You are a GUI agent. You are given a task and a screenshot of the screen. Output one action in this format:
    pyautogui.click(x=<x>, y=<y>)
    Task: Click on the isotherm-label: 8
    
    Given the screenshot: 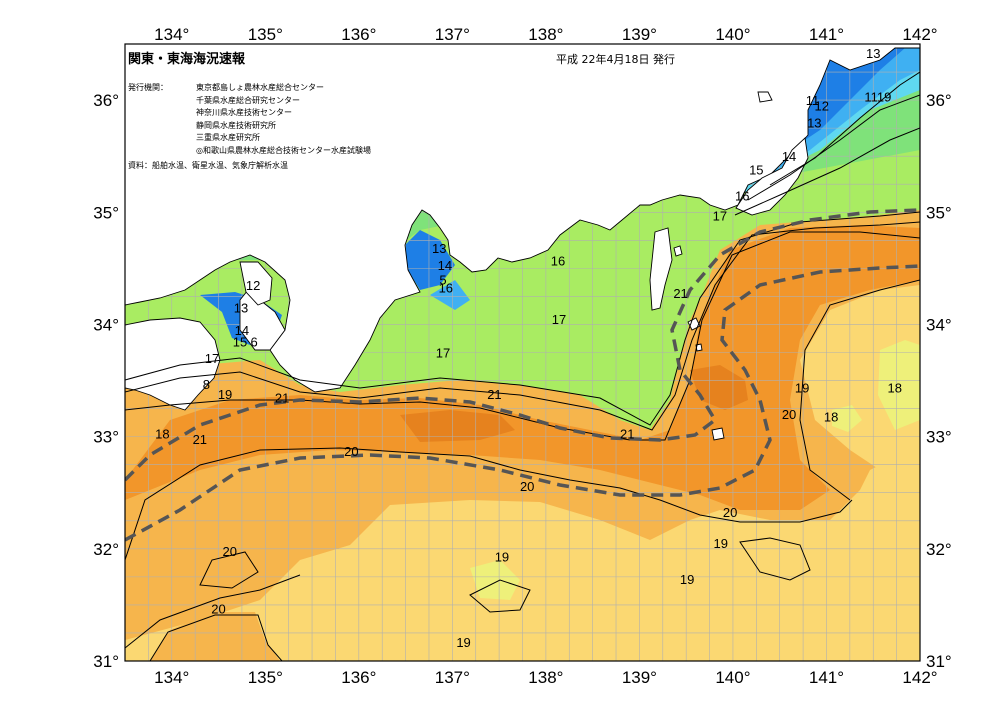 What is the action you would take?
    pyautogui.click(x=206, y=384)
    